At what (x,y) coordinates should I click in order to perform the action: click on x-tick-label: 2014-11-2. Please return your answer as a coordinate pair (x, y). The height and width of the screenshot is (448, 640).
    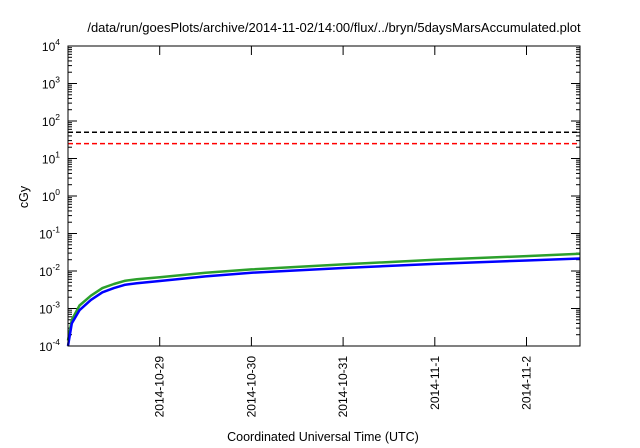
    Looking at the image, I should click on (527, 383).